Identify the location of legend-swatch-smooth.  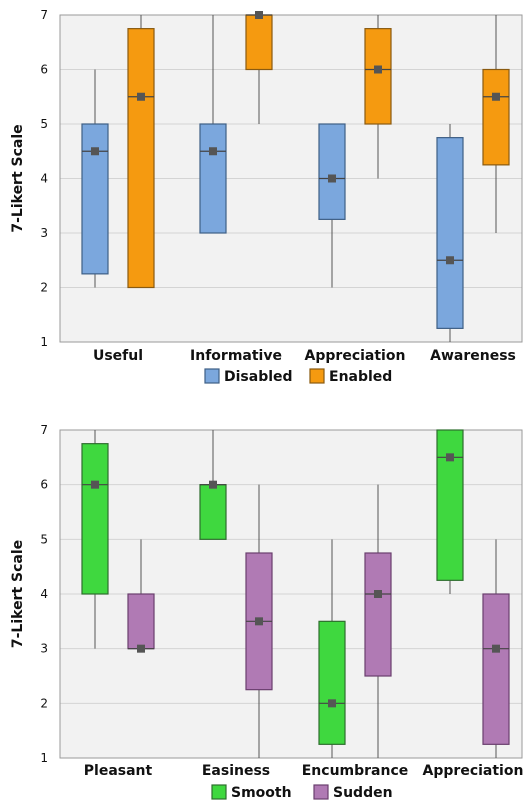
(219, 792).